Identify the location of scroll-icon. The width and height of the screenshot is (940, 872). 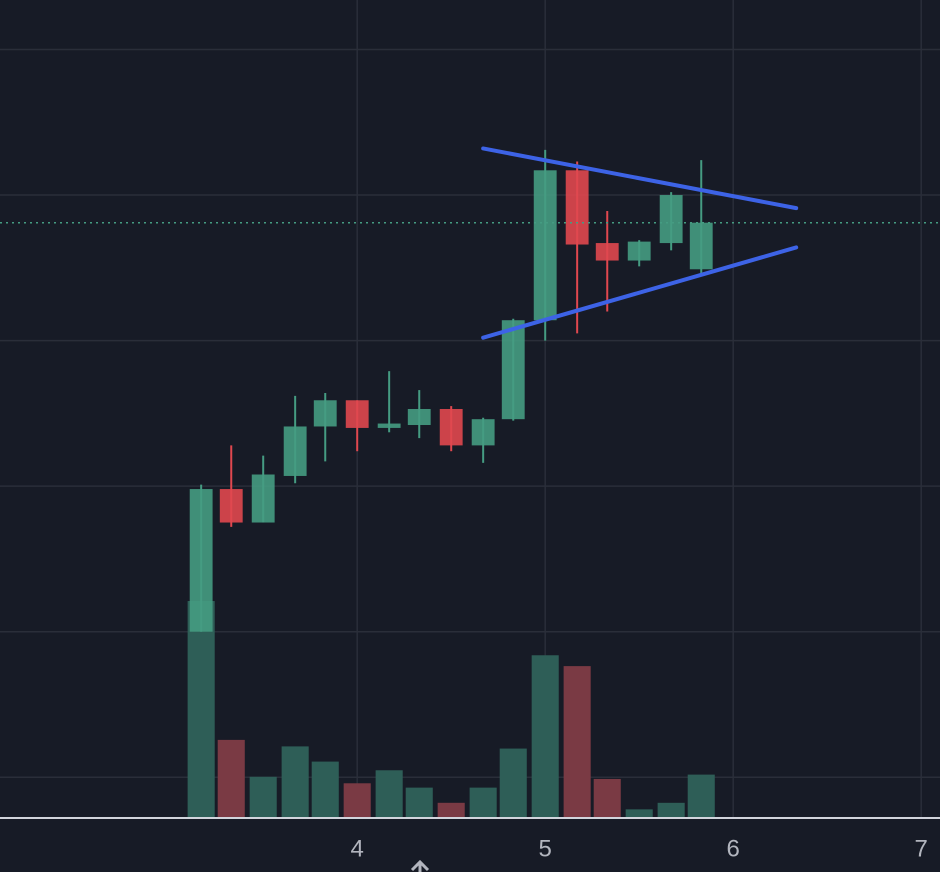
(420, 865).